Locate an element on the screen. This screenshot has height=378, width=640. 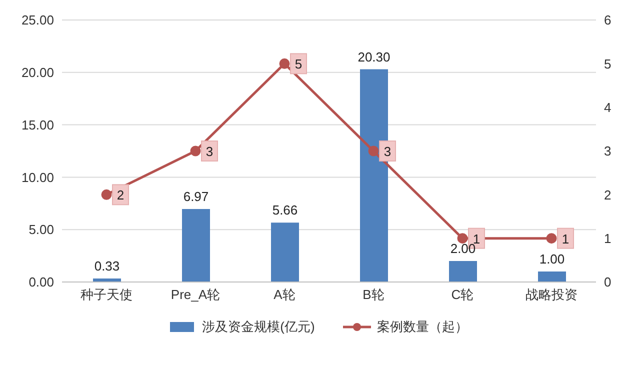
legend-label: 涉及资金规模(亿元) is located at coordinates (258, 327).